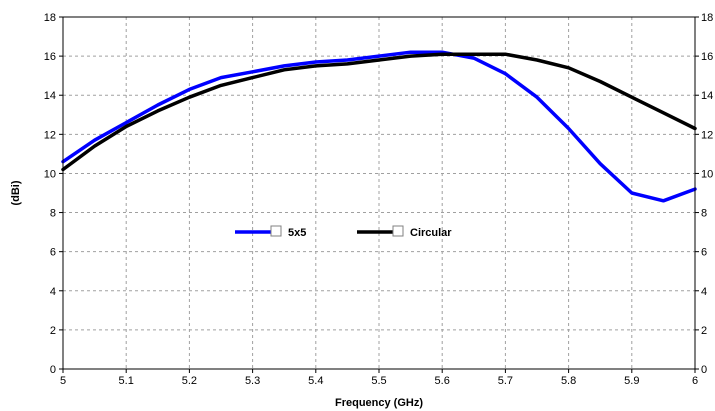 The image size is (715, 411). Describe the element at coordinates (343, 232) in the screenshot. I see `legend: 5x5 Circular` at that location.